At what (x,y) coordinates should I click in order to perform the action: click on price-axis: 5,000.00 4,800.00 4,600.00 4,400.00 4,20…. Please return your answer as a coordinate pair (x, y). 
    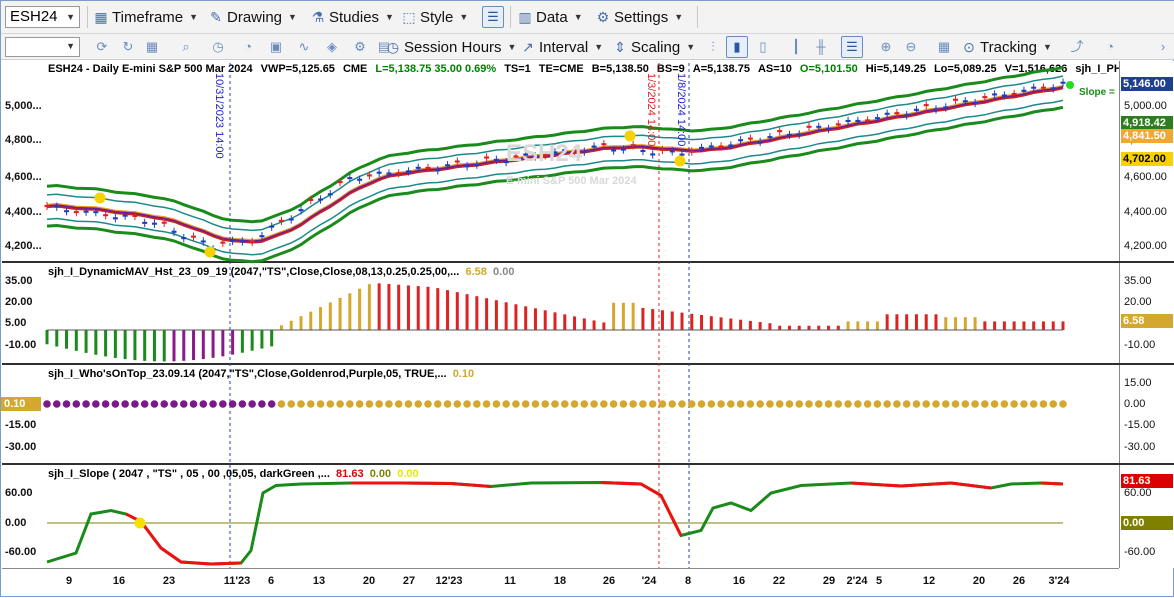
    Looking at the image, I should click on (1146, 161).